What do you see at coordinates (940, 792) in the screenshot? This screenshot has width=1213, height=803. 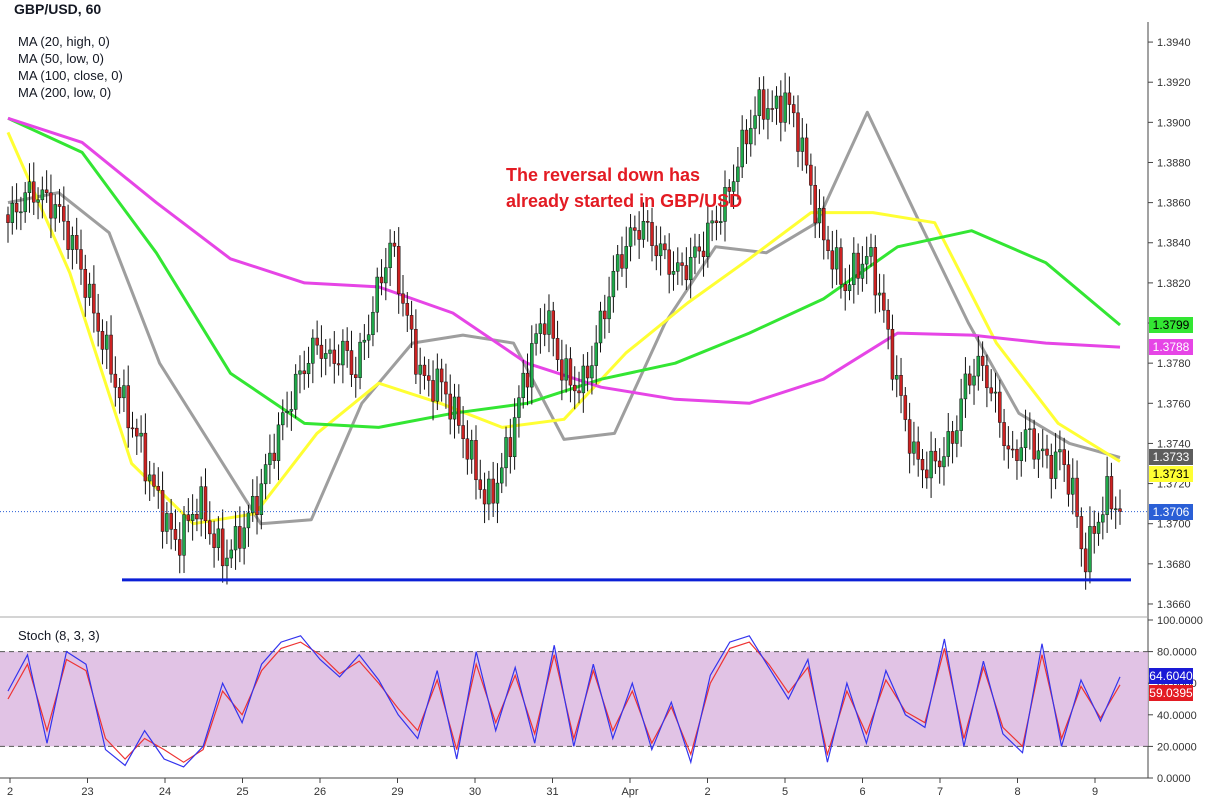 I see `time-tick-label: 7` at bounding box center [940, 792].